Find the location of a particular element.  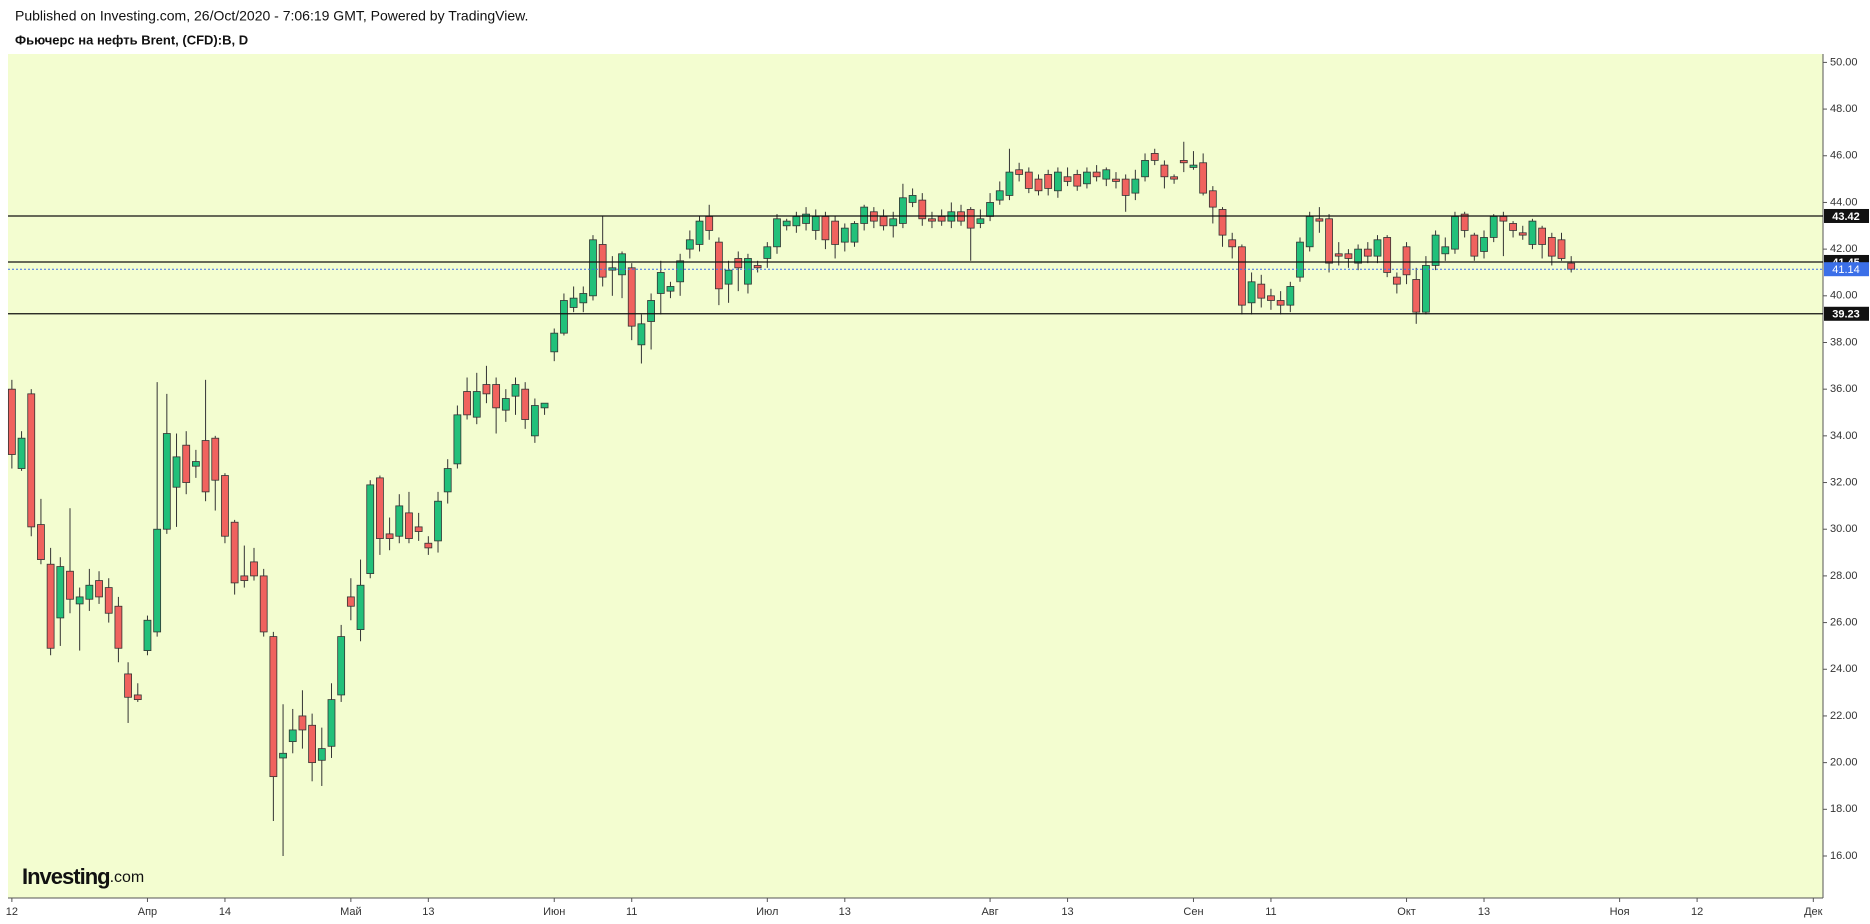

level-label: 39.23 is located at coordinates (1846, 315).